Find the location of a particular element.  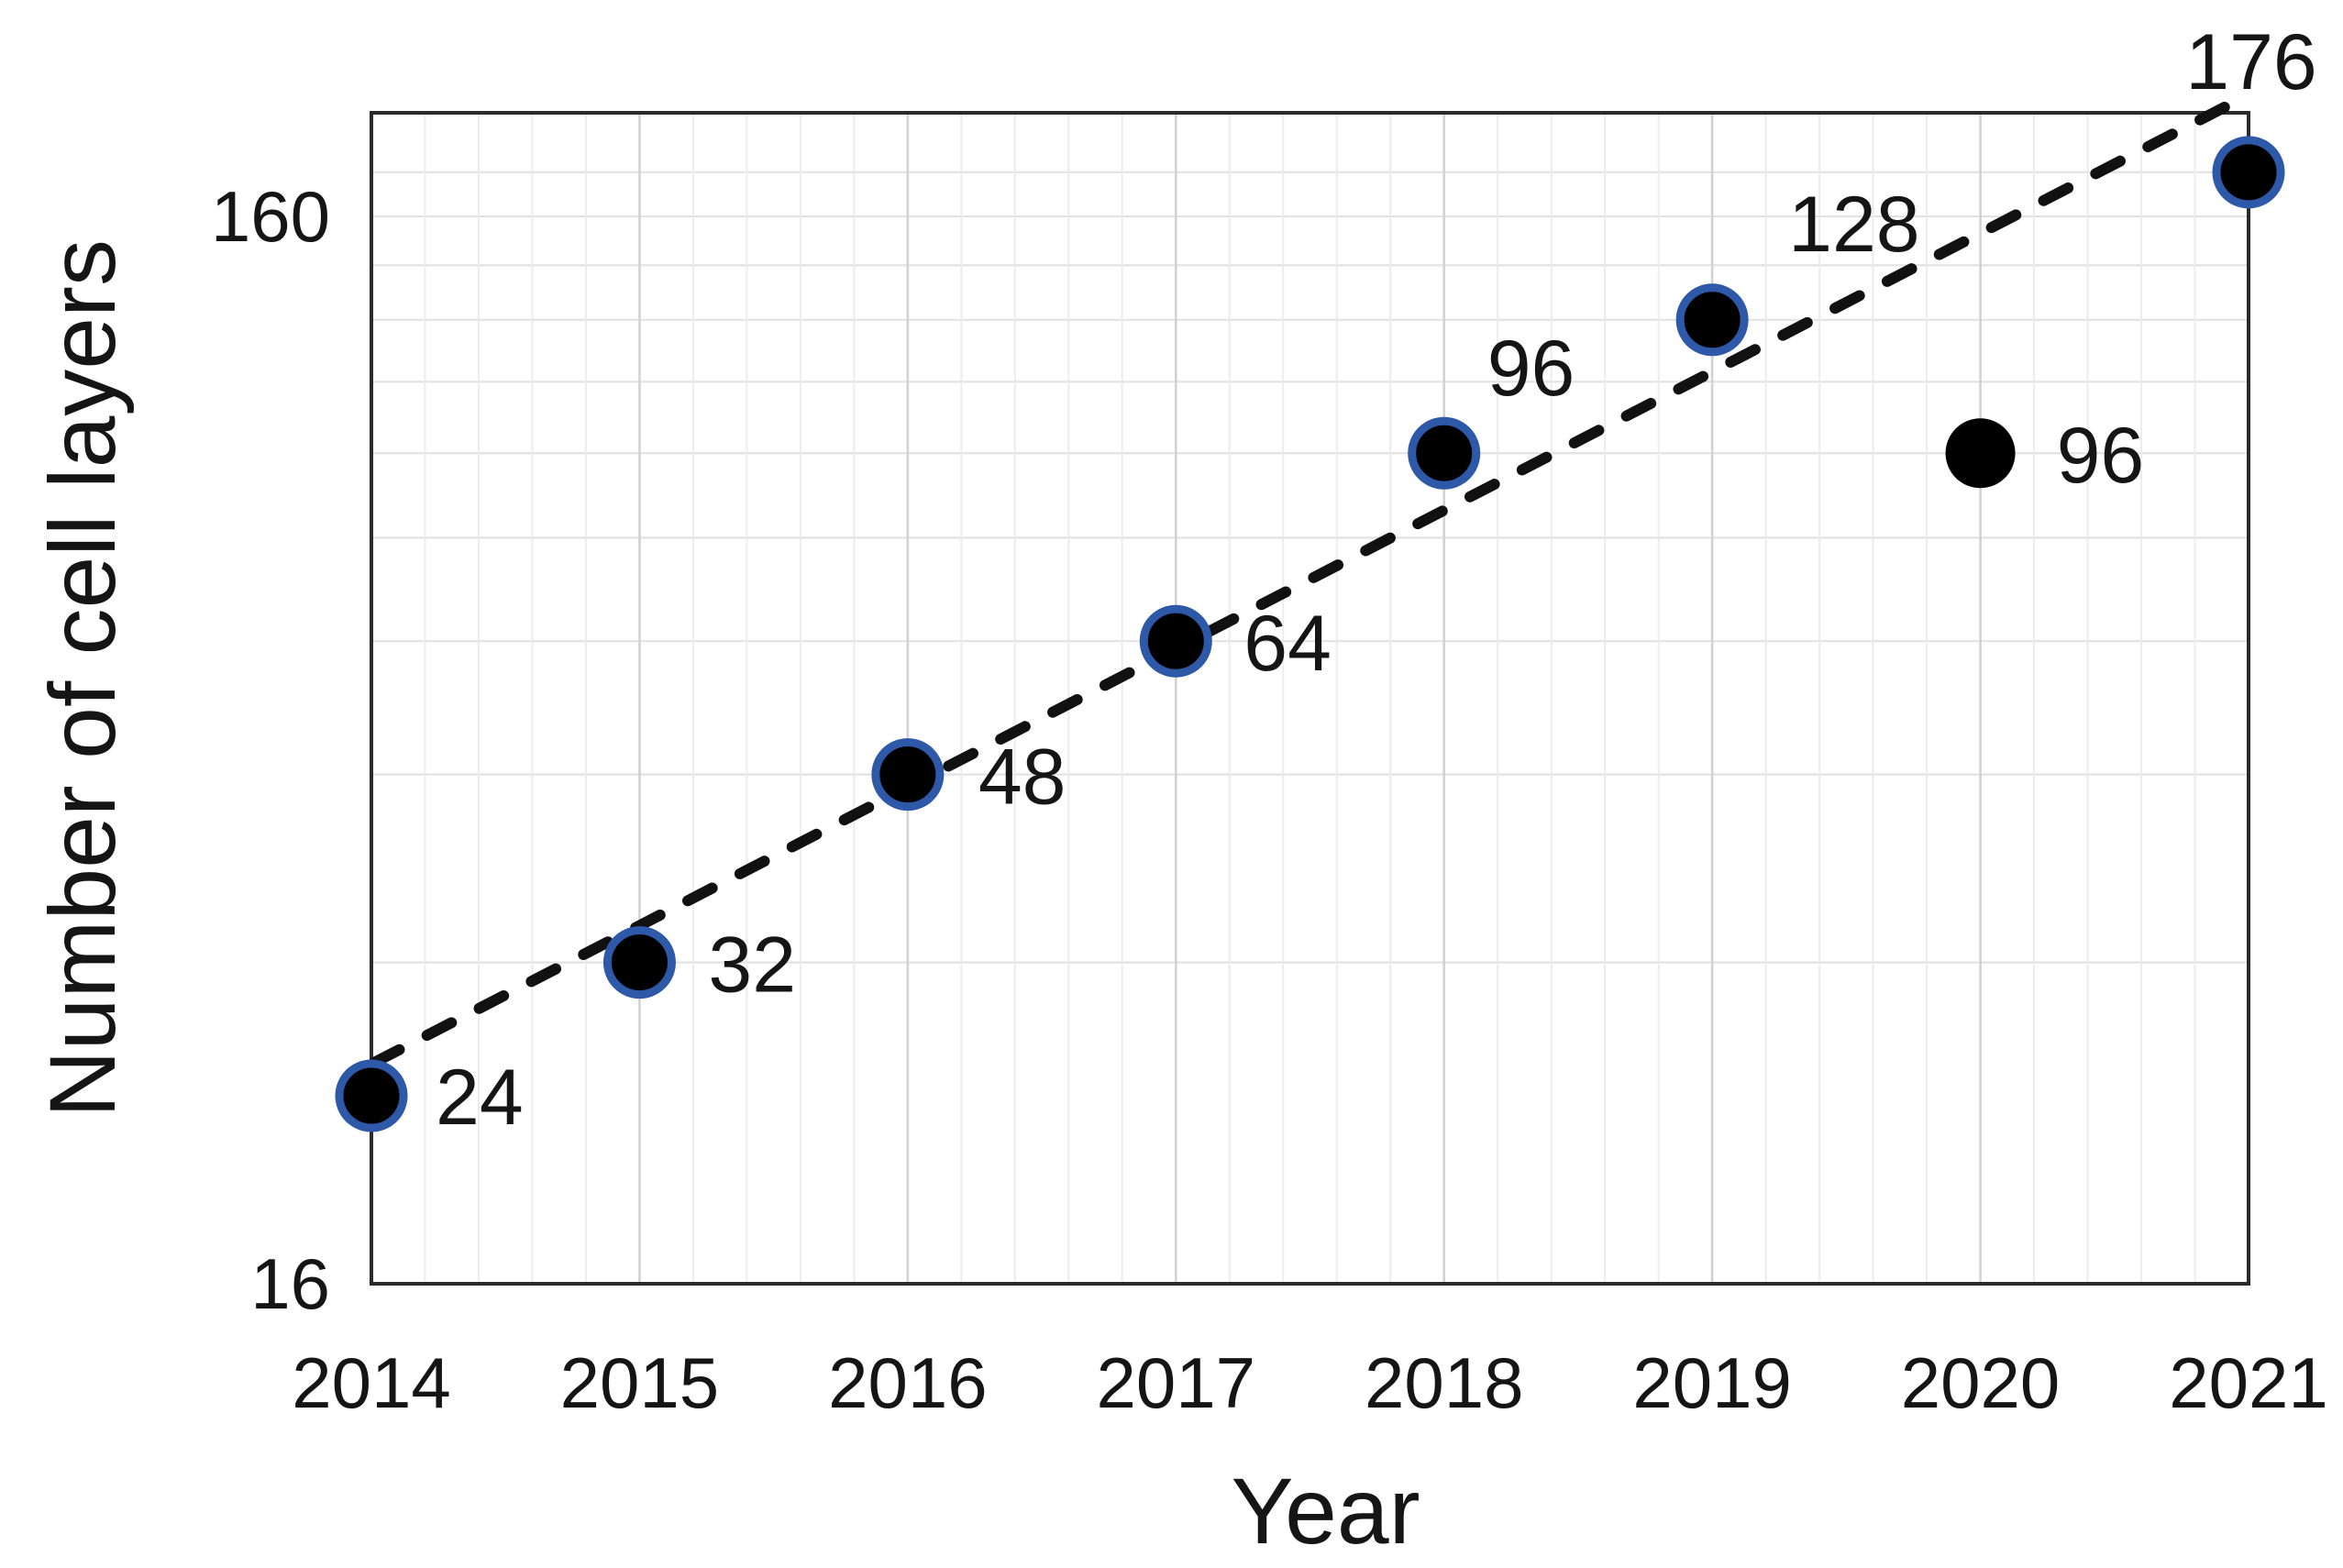

data-point-2016 is located at coordinates (908, 775).